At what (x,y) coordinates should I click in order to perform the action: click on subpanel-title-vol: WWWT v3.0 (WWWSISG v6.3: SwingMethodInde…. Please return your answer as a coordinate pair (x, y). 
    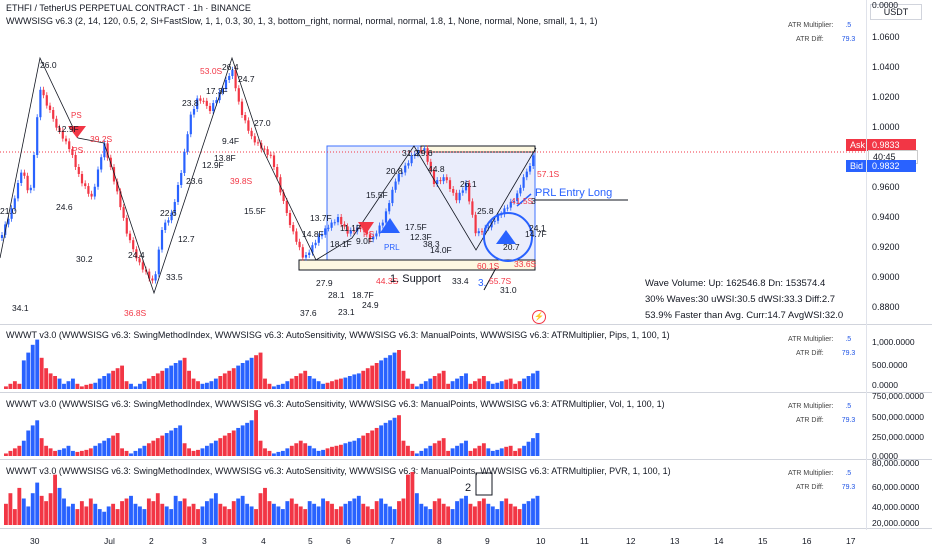
    Looking at the image, I should click on (335, 404).